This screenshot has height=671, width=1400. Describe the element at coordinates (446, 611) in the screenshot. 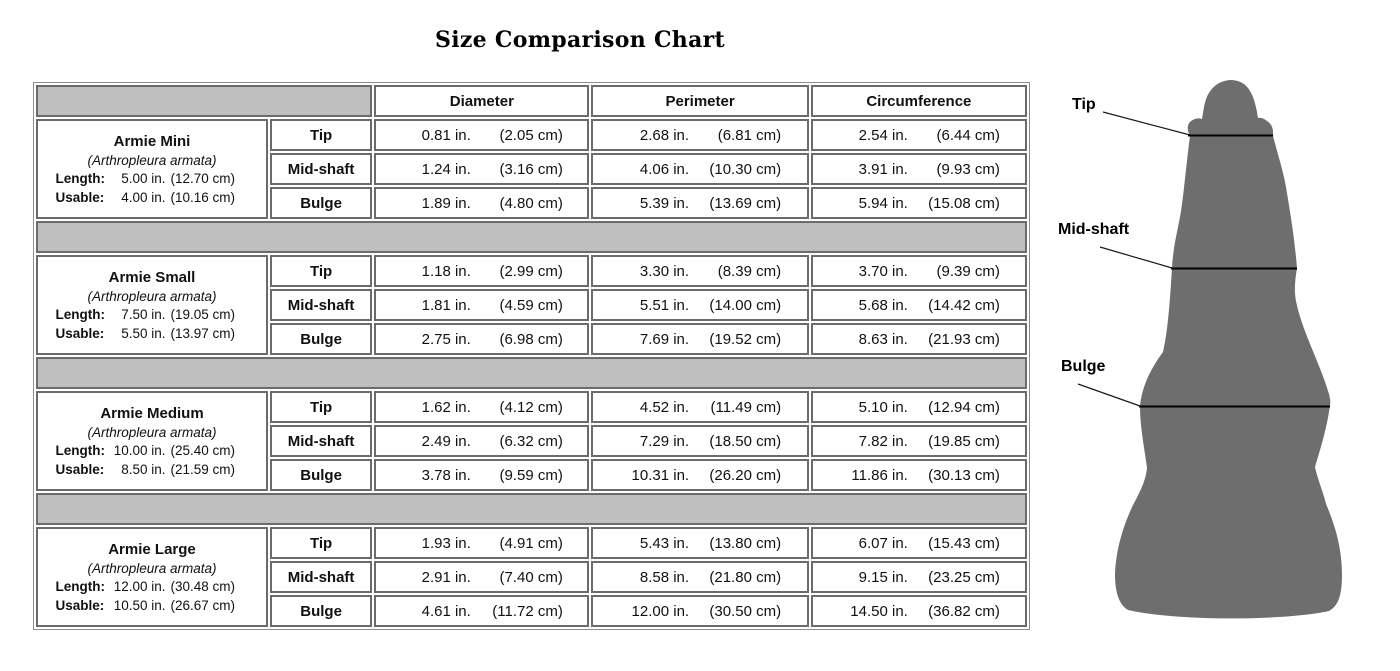

I see `value-in: 4.61 in.` at that location.